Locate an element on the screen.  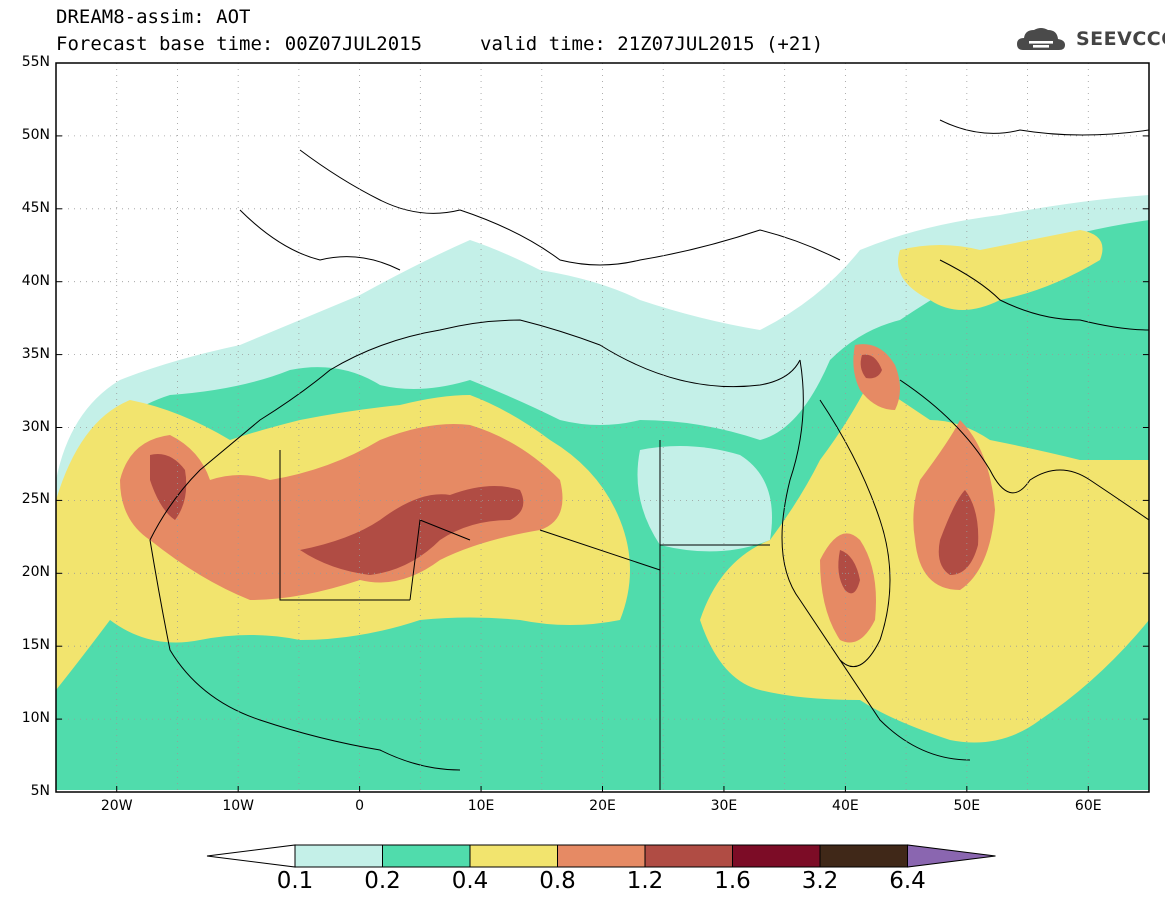
lat-label: 20N is located at coordinates (35, 572).